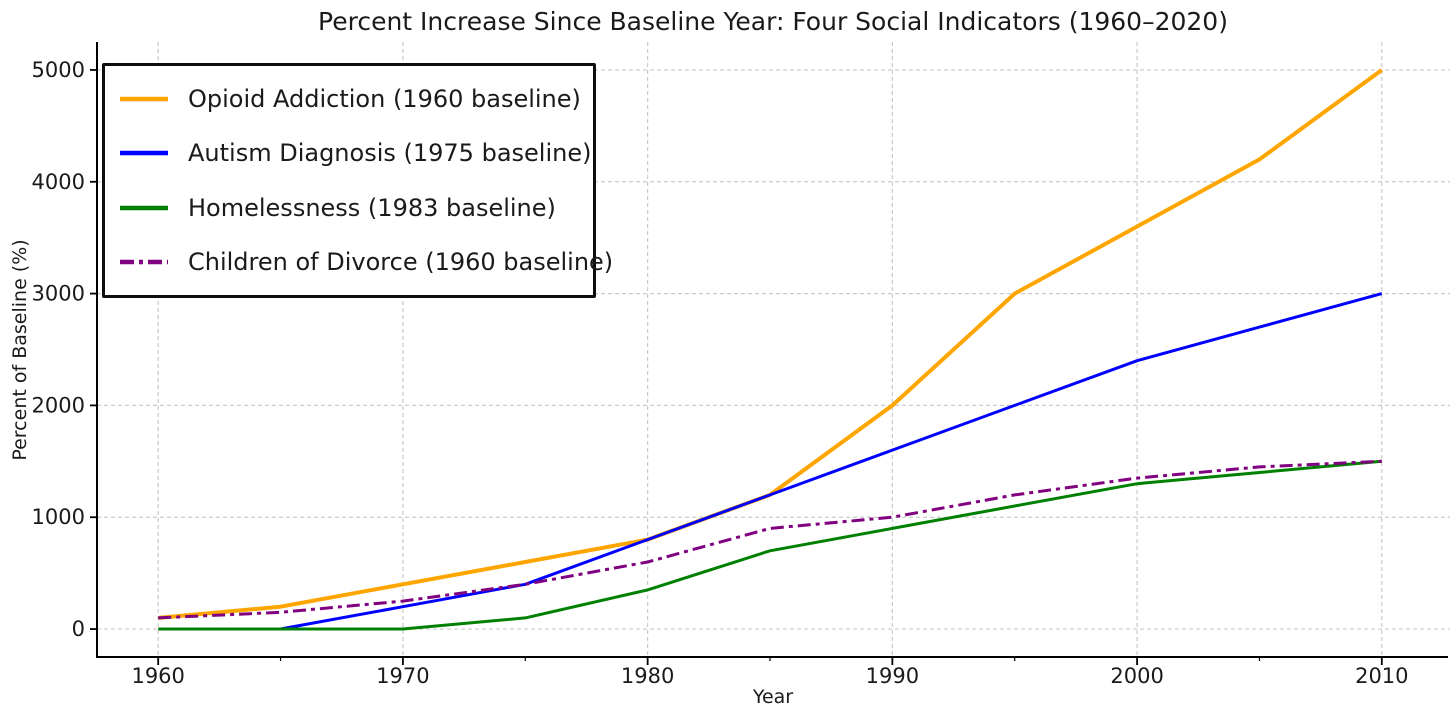 The image size is (1456, 722). I want to click on legend-item-autism-diagnosis: Autism Diagnosis (1975 baseline), so click(351, 153).